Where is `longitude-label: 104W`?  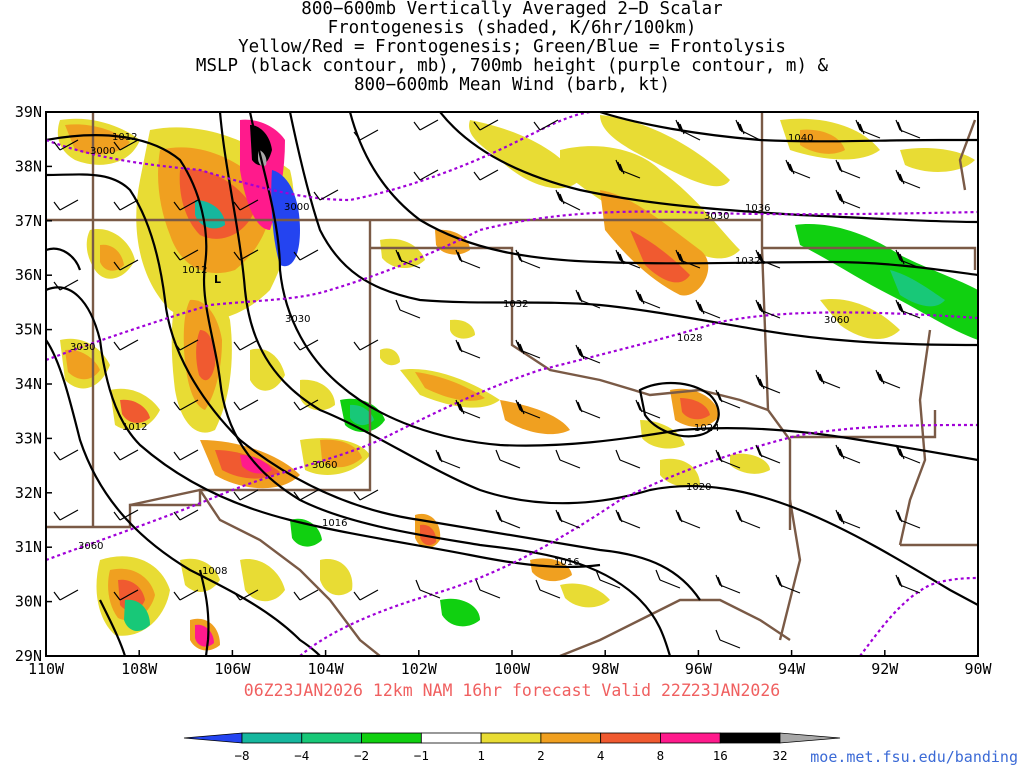 longitude-label: 104W is located at coordinates (326, 669).